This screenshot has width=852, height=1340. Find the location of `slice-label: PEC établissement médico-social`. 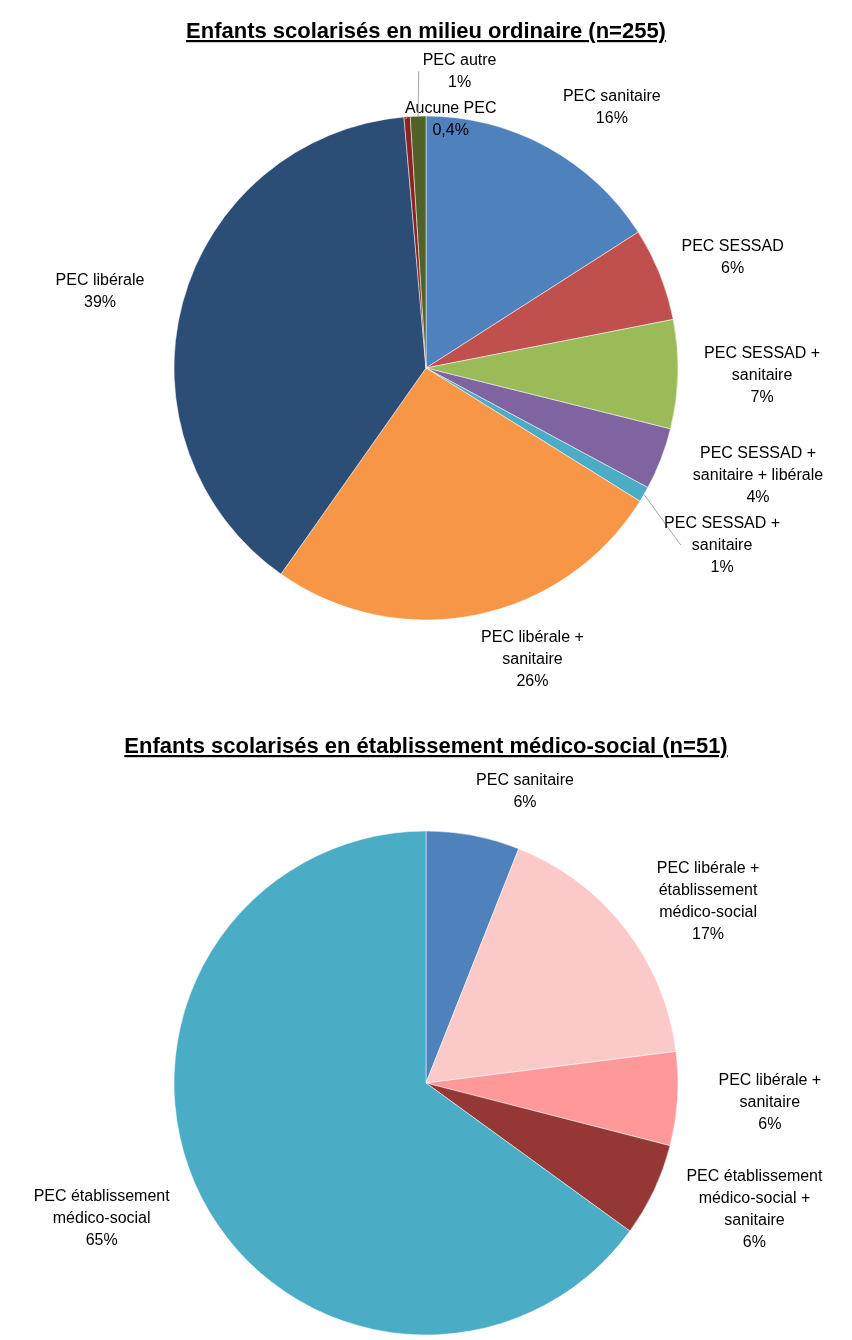

slice-label: PEC établissement médico-social is located at coordinates (102, 1206).